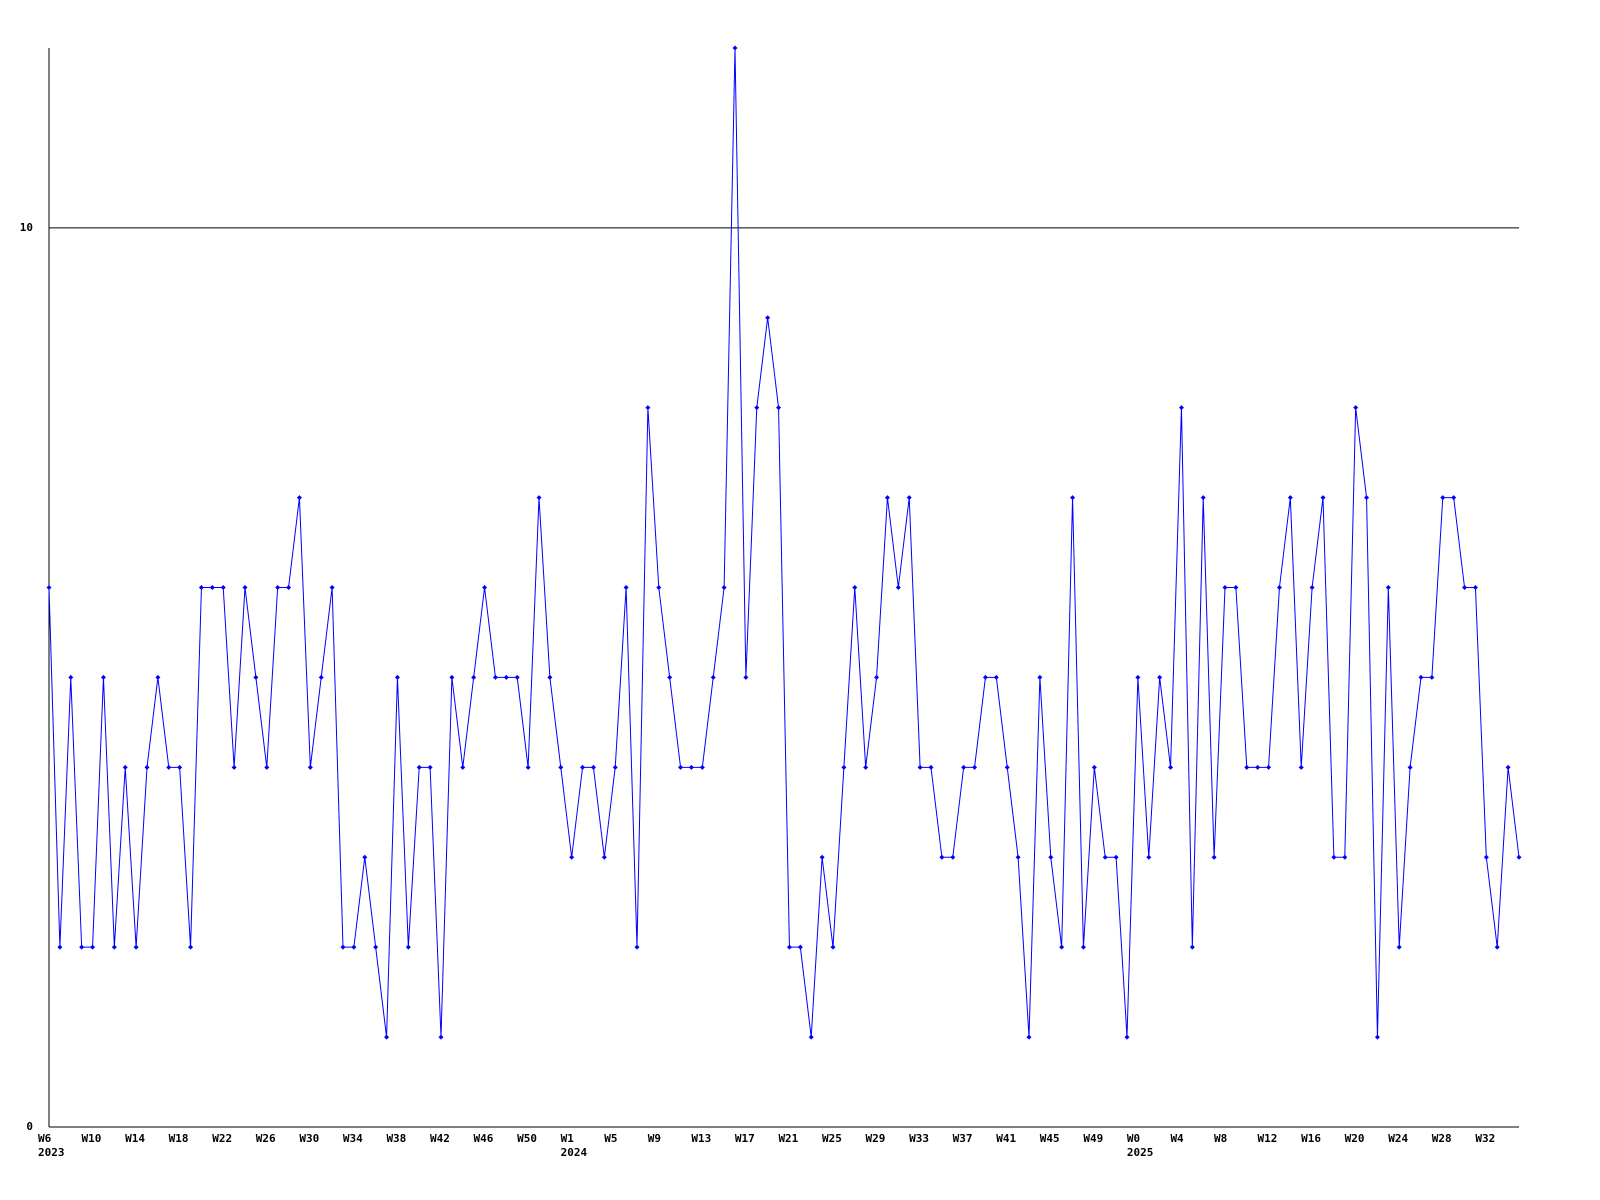  What do you see at coordinates (1177, 1138) in the screenshot?
I see `x-tick-label: W4` at bounding box center [1177, 1138].